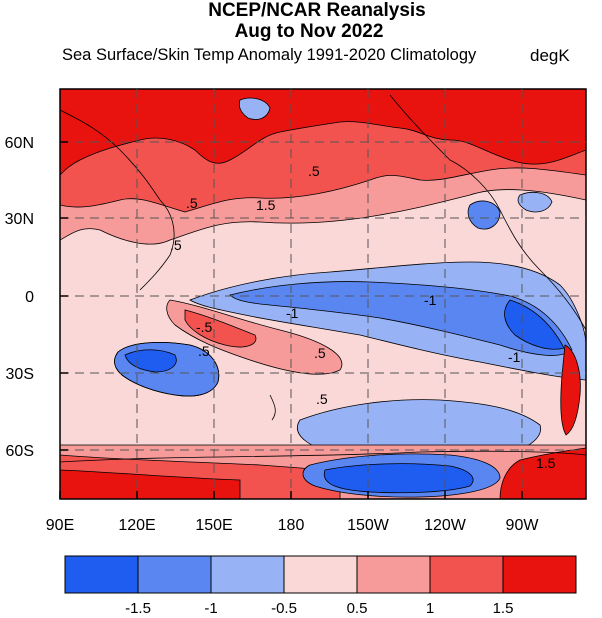  Describe the element at coordinates (213, 525) in the screenshot. I see `x-tick-label: 150E` at that location.